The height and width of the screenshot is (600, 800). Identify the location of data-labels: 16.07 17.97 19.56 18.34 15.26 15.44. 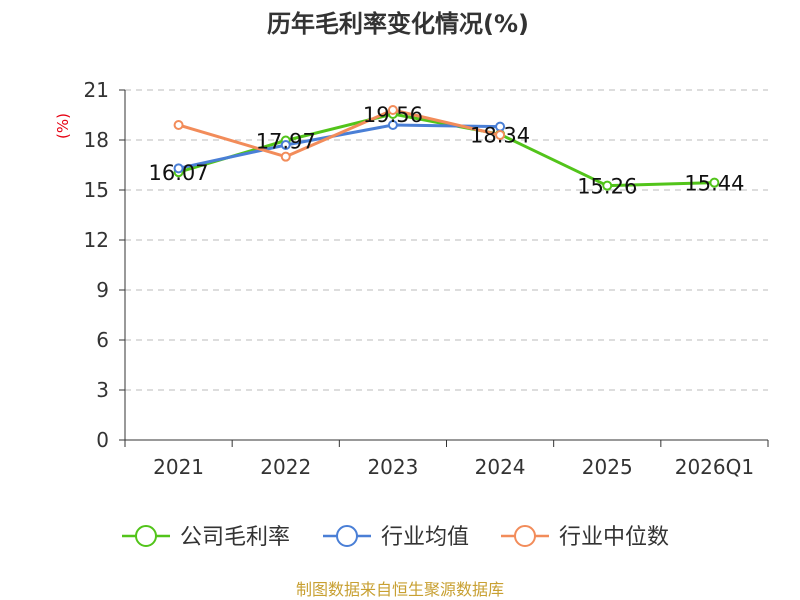
(447, 151).